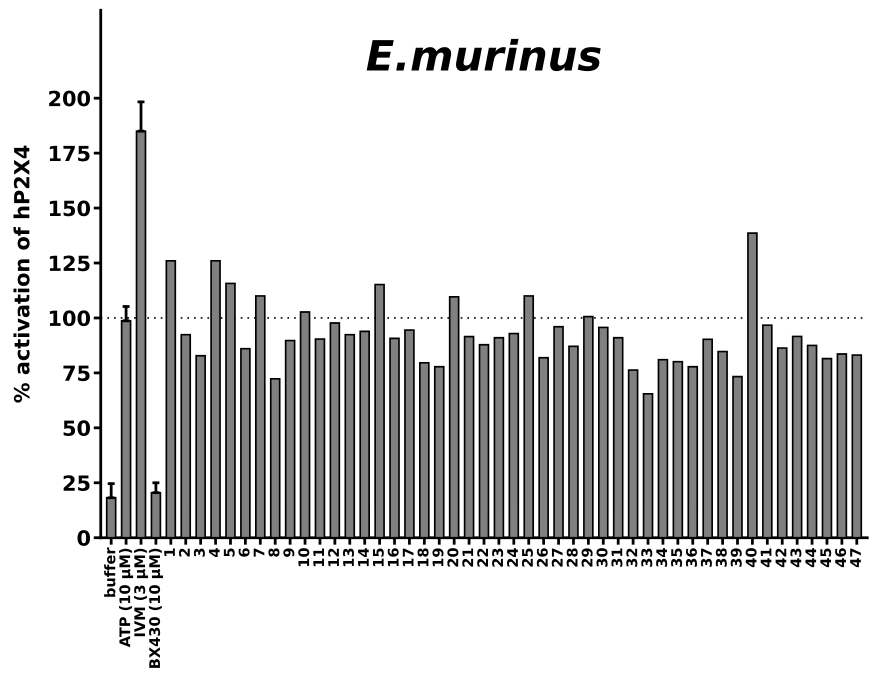 The width and height of the screenshot is (876, 685). What do you see at coordinates (155, 608) in the screenshot?
I see `x-tick-label: BX430 (10 μM)` at bounding box center [155, 608].